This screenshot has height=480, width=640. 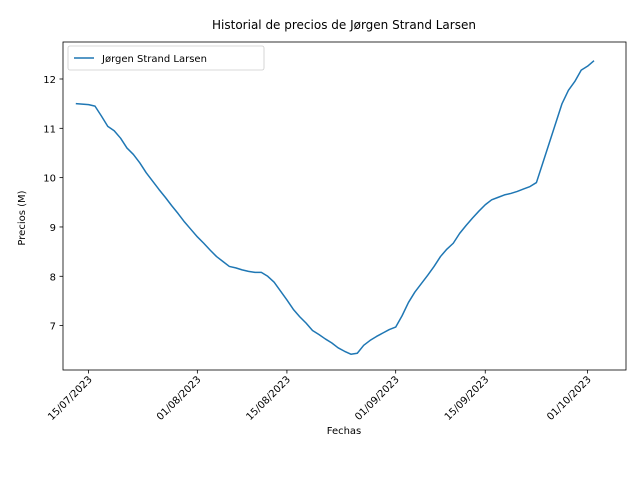 What do you see at coordinates (53, 277) in the screenshot?
I see `y-tick-label: 8` at bounding box center [53, 277].